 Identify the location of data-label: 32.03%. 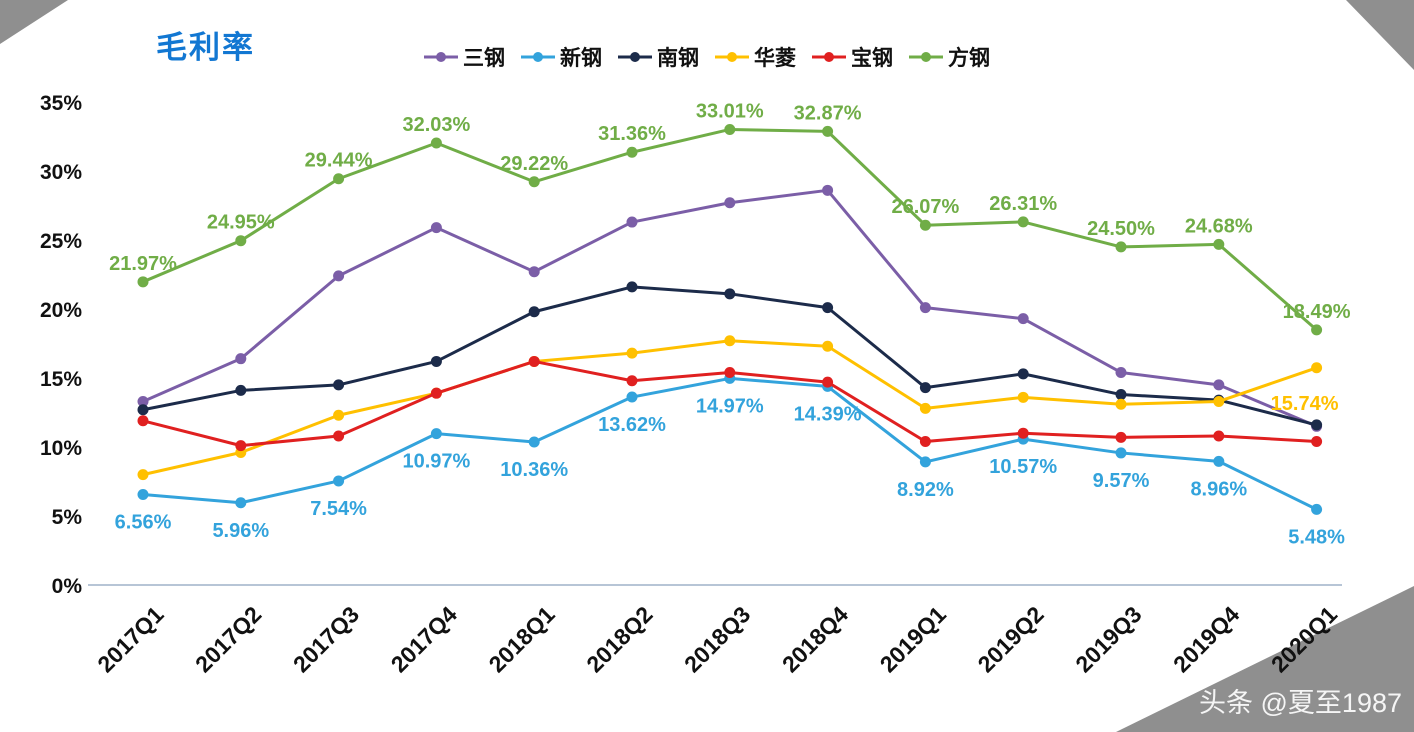
(436, 125).